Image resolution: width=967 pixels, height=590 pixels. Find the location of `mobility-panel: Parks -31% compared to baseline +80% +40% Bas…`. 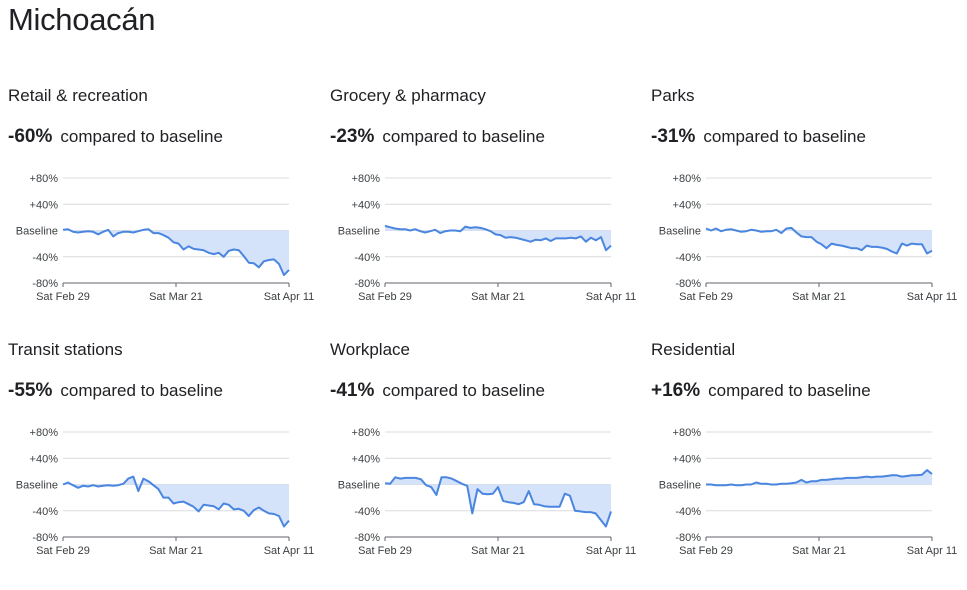

mobility-panel: Parks -31% compared to baseline +80% +40% Bas… is located at coordinates (809, 211).